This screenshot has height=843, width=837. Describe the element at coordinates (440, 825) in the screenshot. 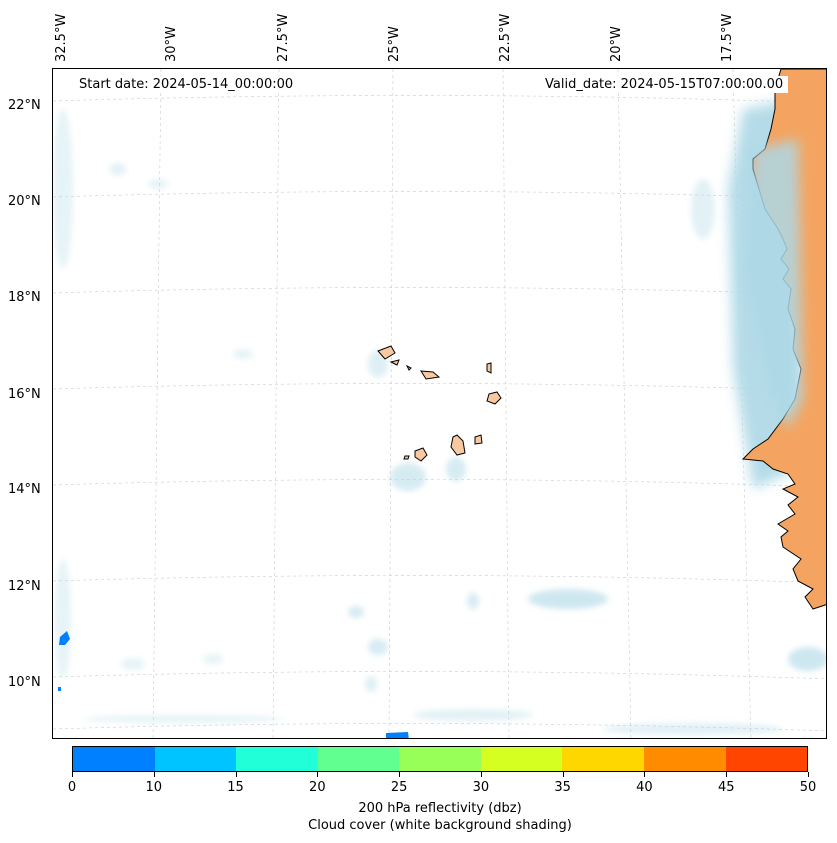

I see `colorbar-label-line2: Cloud cover (white background shading)` at that location.